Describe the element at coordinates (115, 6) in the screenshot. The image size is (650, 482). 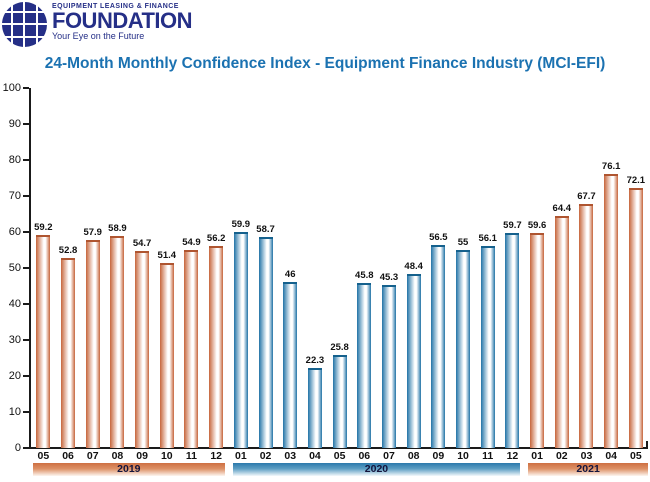
I see `logo-org-line: EQUIPMENT LEASING & FINANCE` at that location.